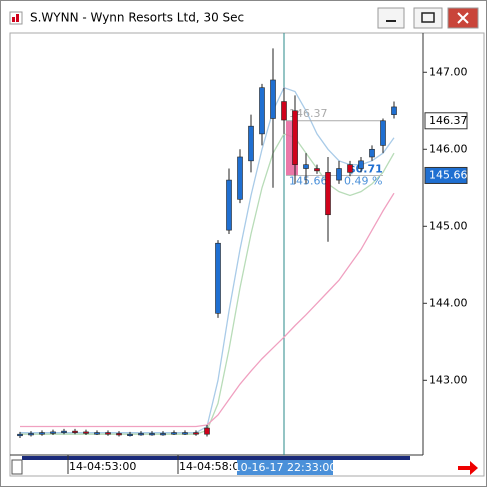 The image size is (487, 487). I want to click on price-label: 146.37, so click(448, 120).